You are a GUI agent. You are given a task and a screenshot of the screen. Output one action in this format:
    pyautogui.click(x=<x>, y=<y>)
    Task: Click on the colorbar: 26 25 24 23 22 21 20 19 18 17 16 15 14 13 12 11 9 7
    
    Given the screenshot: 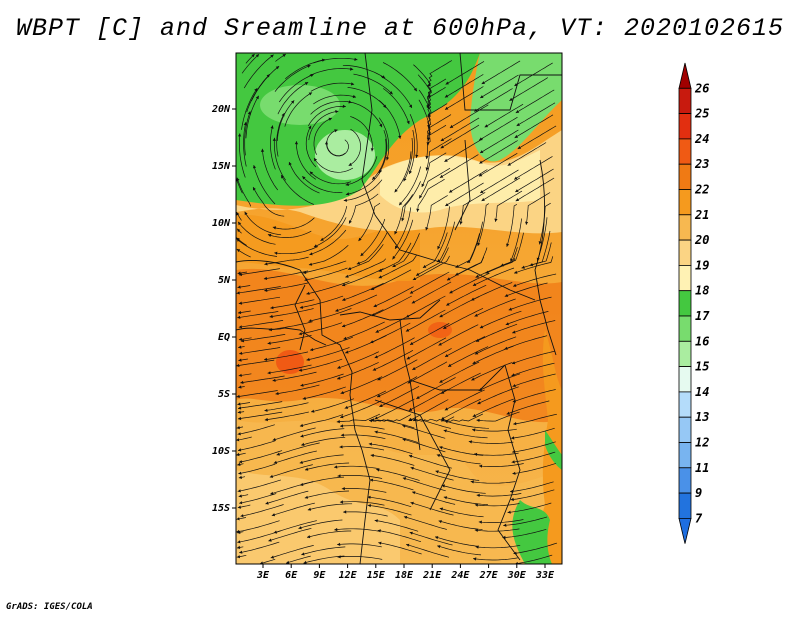 What is the action you would take?
    pyautogui.click(x=694, y=303)
    